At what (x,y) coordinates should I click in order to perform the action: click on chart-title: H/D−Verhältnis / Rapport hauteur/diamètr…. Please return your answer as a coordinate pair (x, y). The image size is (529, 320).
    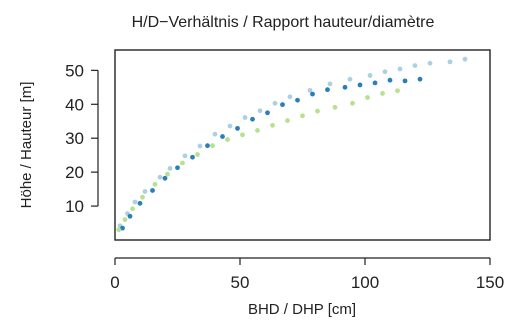
    Looking at the image, I should click on (283, 22).